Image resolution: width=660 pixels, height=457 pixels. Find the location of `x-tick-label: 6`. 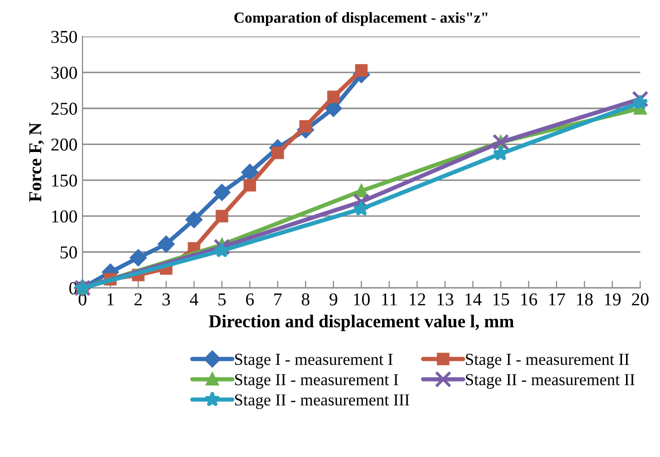

x-tick-label: 6 is located at coordinates (250, 299).